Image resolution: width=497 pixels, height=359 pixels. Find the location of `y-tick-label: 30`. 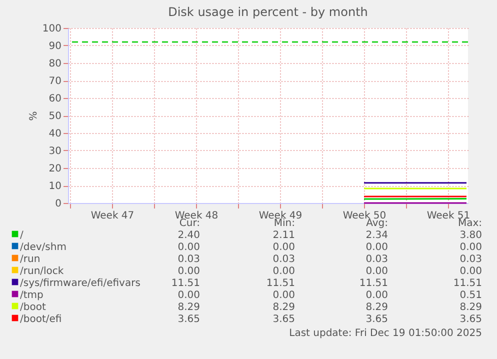

y-tick-label: 30 is located at coordinates (55, 151).